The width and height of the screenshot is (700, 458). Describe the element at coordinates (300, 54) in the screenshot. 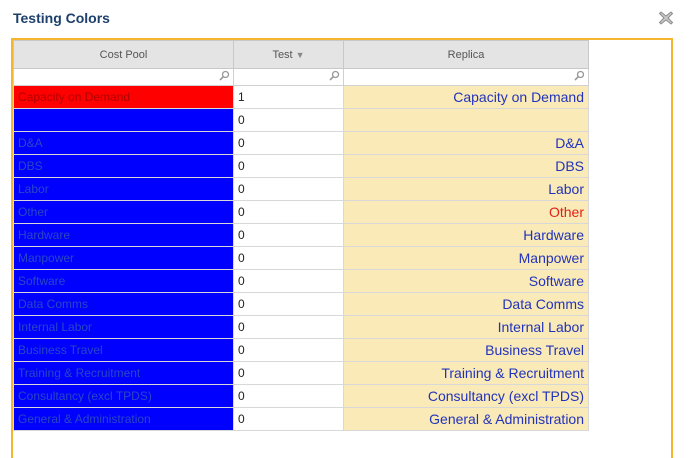

I see `sort-descending-icon: ▼` at that location.